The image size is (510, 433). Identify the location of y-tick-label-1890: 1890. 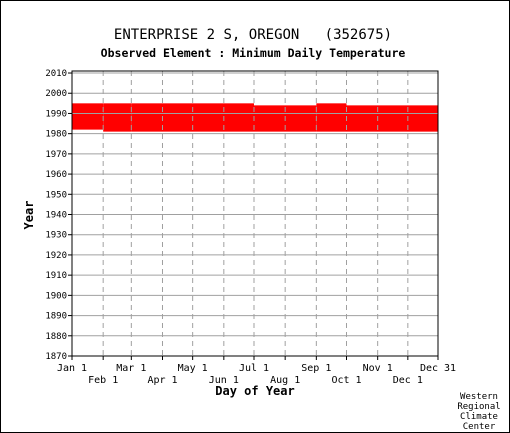
(56, 317).